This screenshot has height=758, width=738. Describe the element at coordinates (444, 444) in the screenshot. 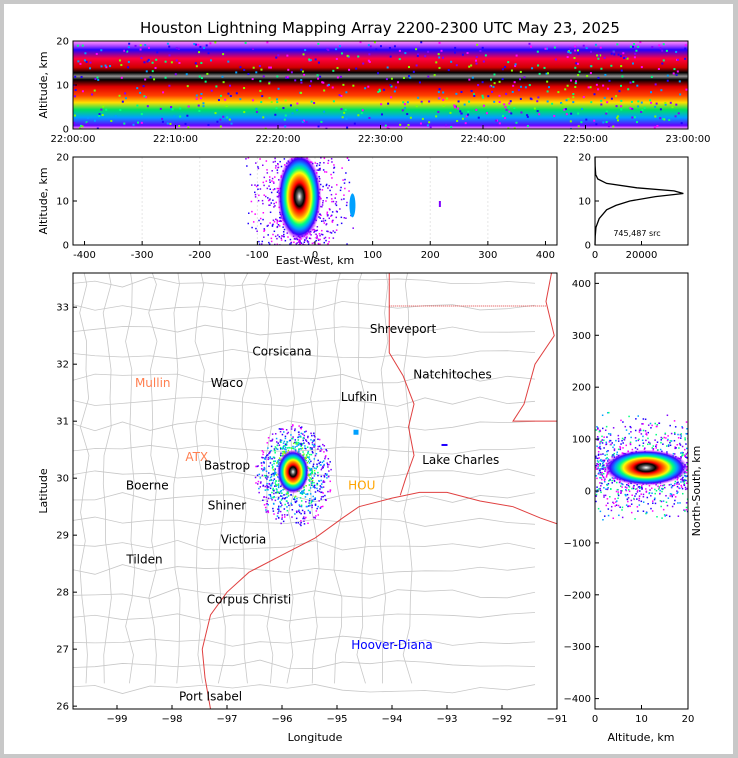

I see `plan-view-trace-cell` at that location.